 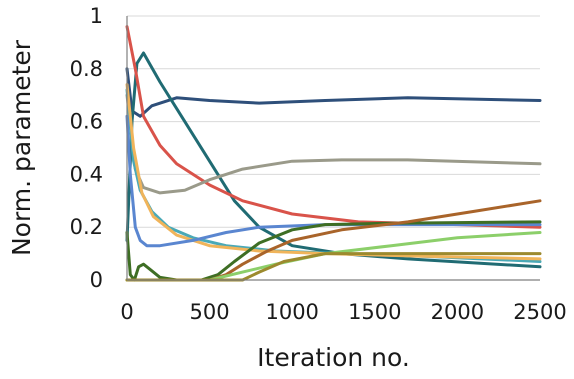 What do you see at coordinates (86, 227) in the screenshot?
I see `y-tick-label: 0.2` at bounding box center [86, 227].